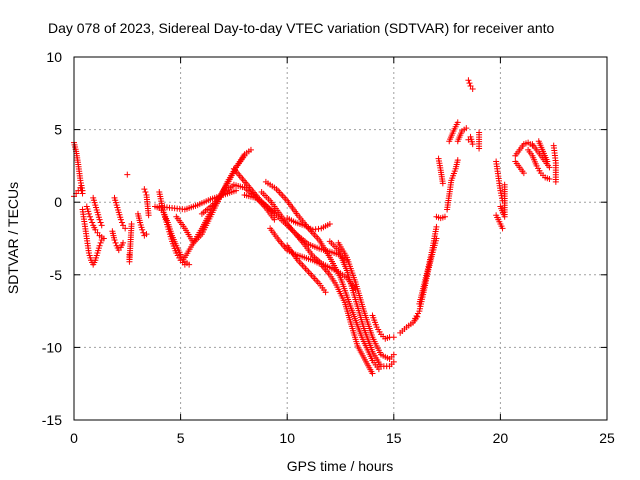 Image resolution: width=640 pixels, height=480 pixels. I want to click on y-tick-label: -5, so click(56, 275).